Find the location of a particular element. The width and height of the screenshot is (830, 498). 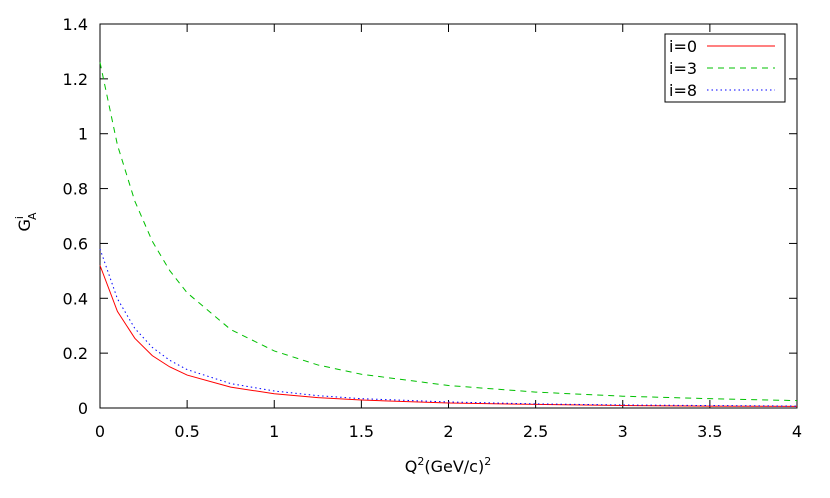

x-tick-label: 3 is located at coordinates (623, 431).